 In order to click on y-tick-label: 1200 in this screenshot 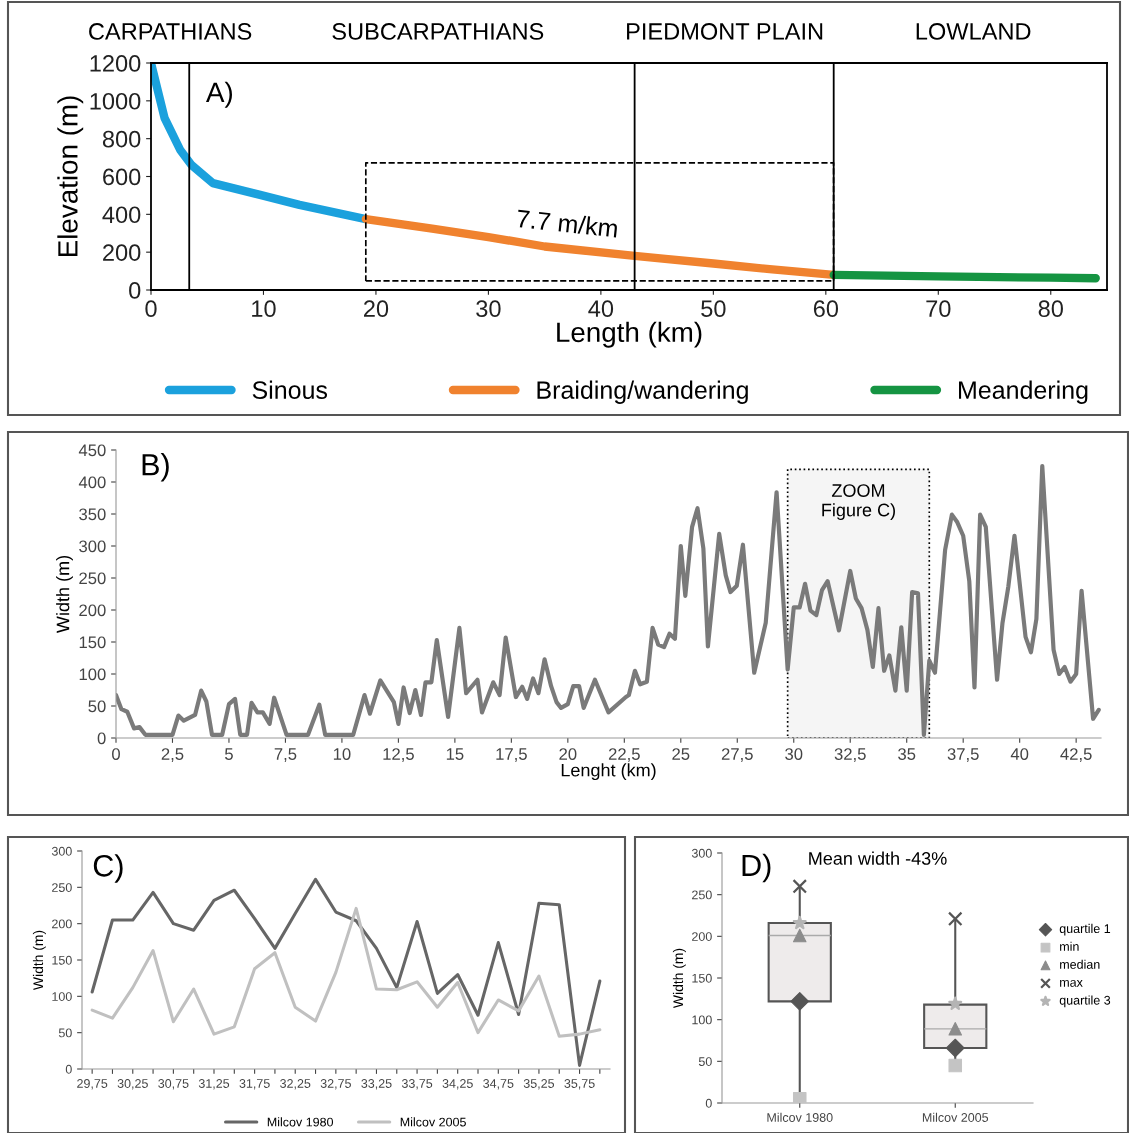, I will do `click(115, 63)`.